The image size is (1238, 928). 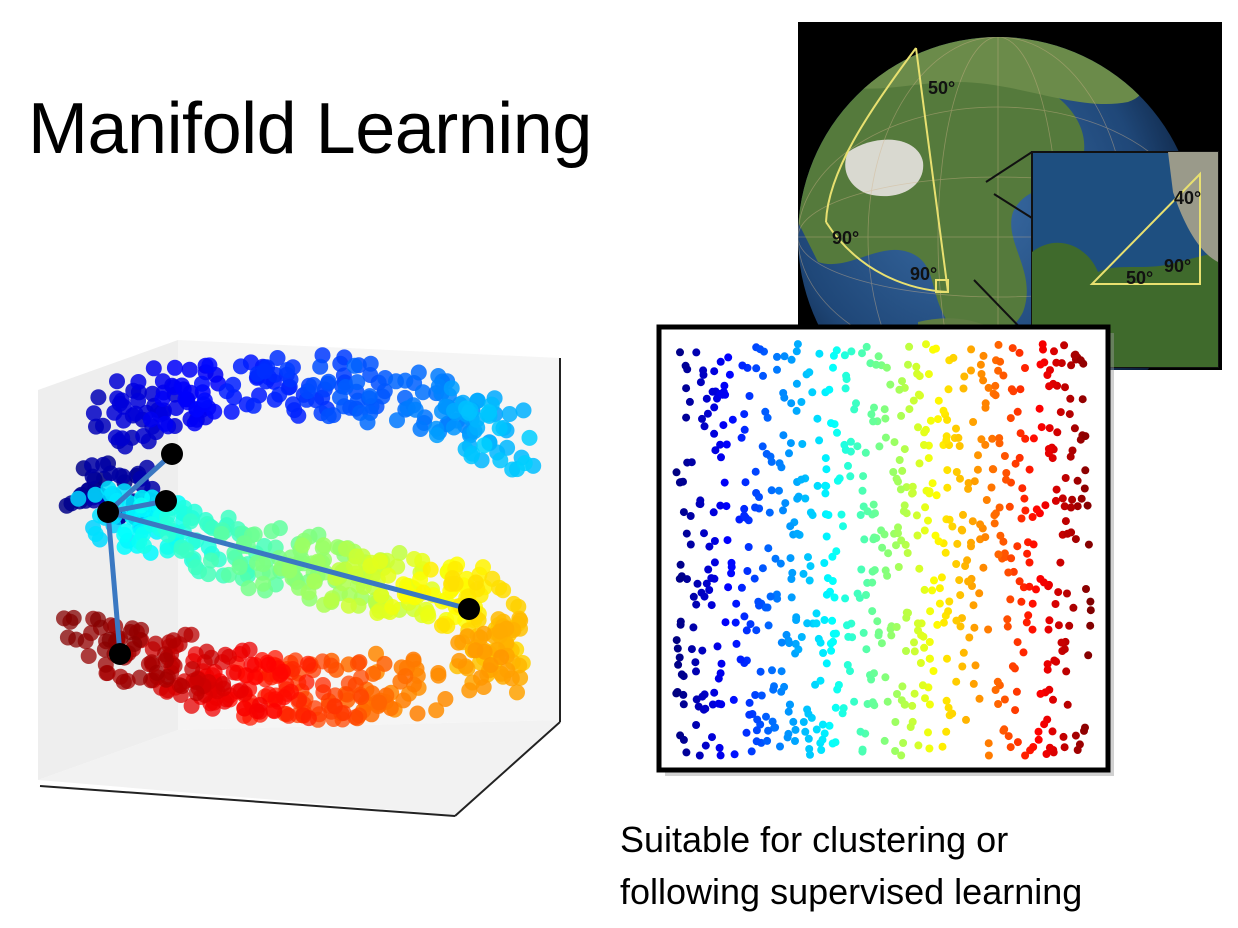 What do you see at coordinates (172, 454) in the screenshot?
I see `graph-node` at bounding box center [172, 454].